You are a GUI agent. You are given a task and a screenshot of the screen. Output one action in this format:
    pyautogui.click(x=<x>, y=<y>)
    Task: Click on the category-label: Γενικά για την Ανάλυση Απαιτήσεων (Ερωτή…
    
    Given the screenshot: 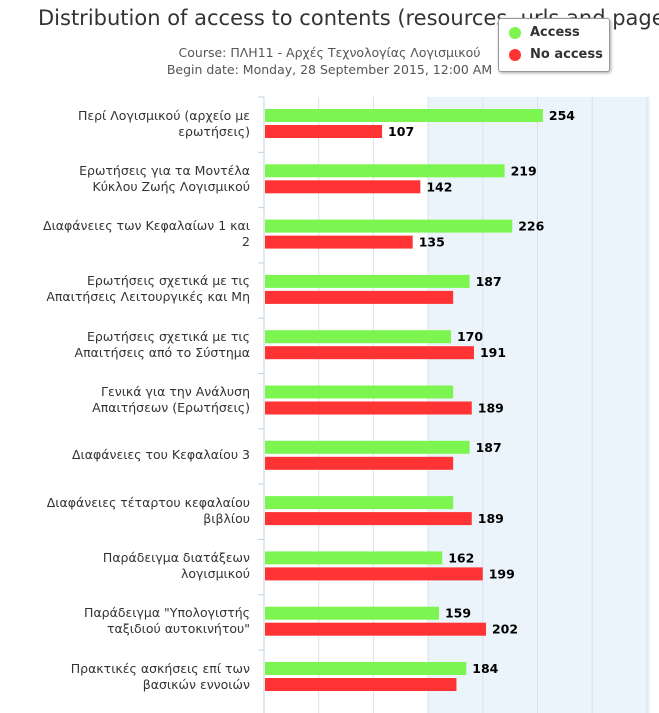 What is the action you would take?
    pyautogui.click(x=171, y=399)
    